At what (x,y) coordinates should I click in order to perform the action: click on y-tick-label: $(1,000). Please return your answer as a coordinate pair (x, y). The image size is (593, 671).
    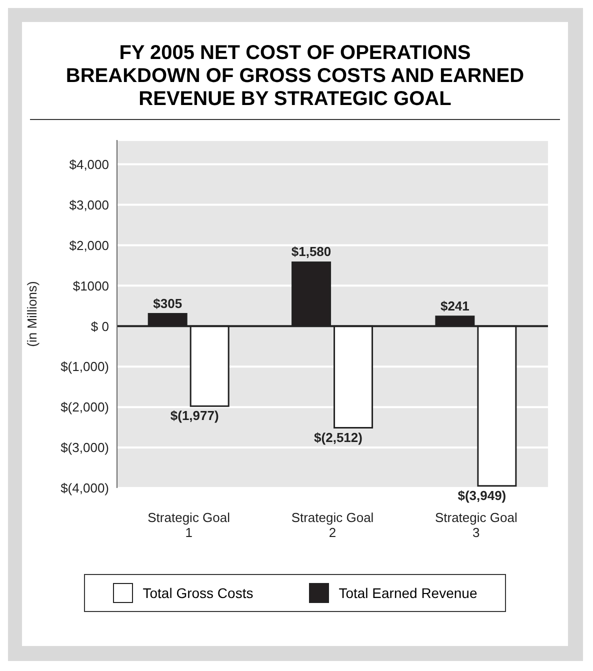
    Looking at the image, I should click on (84, 366).